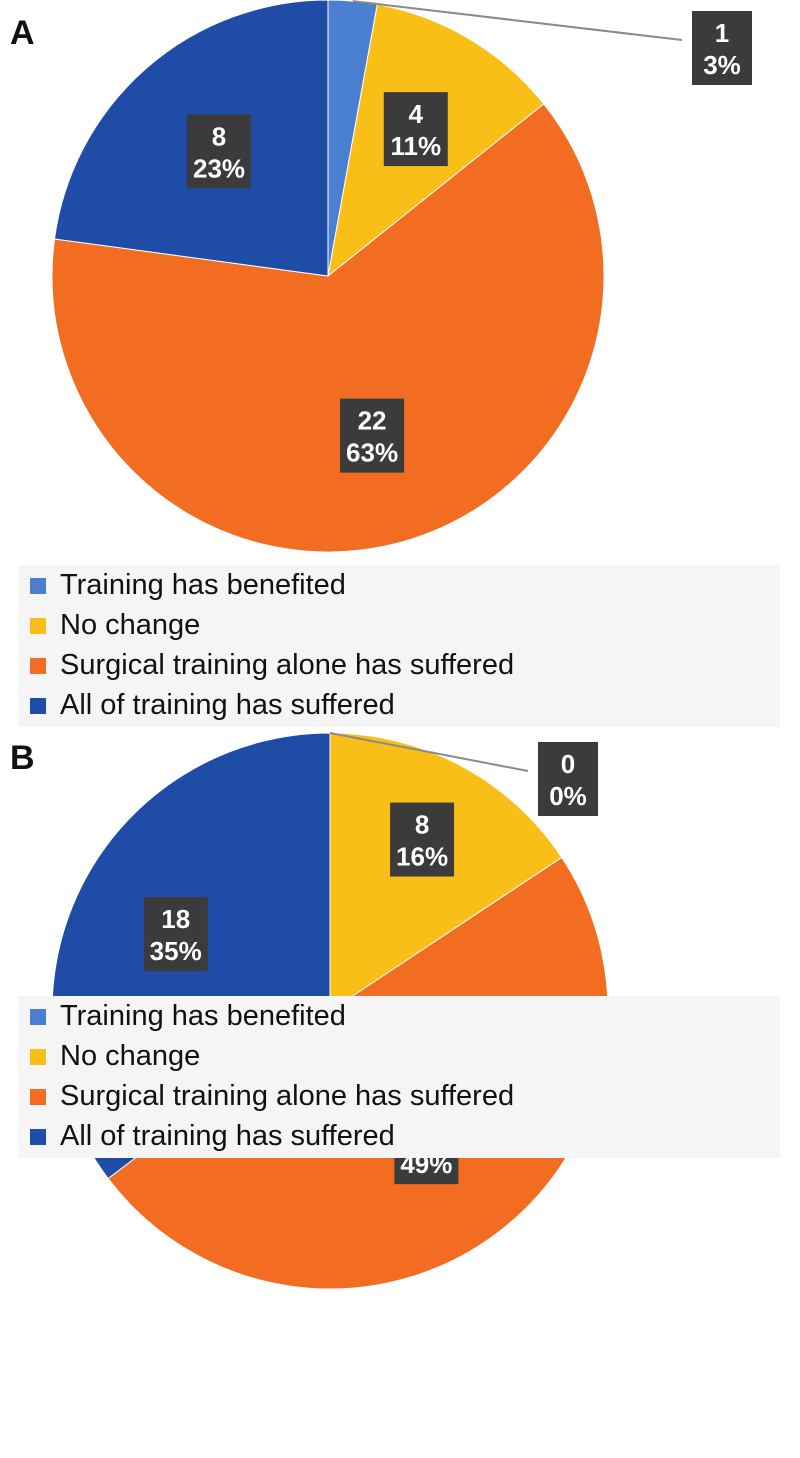  I want to click on panel-label-a: A, so click(22, 33).